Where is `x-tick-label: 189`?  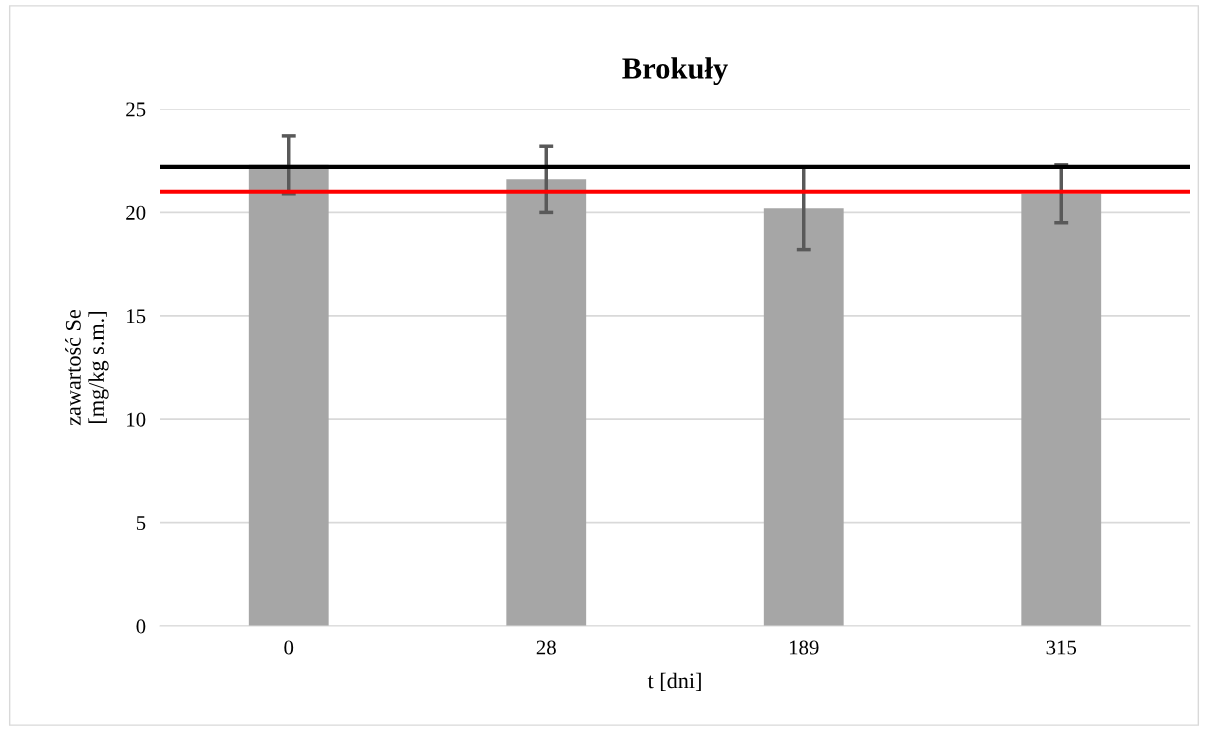 x-tick-label: 189 is located at coordinates (804, 647).